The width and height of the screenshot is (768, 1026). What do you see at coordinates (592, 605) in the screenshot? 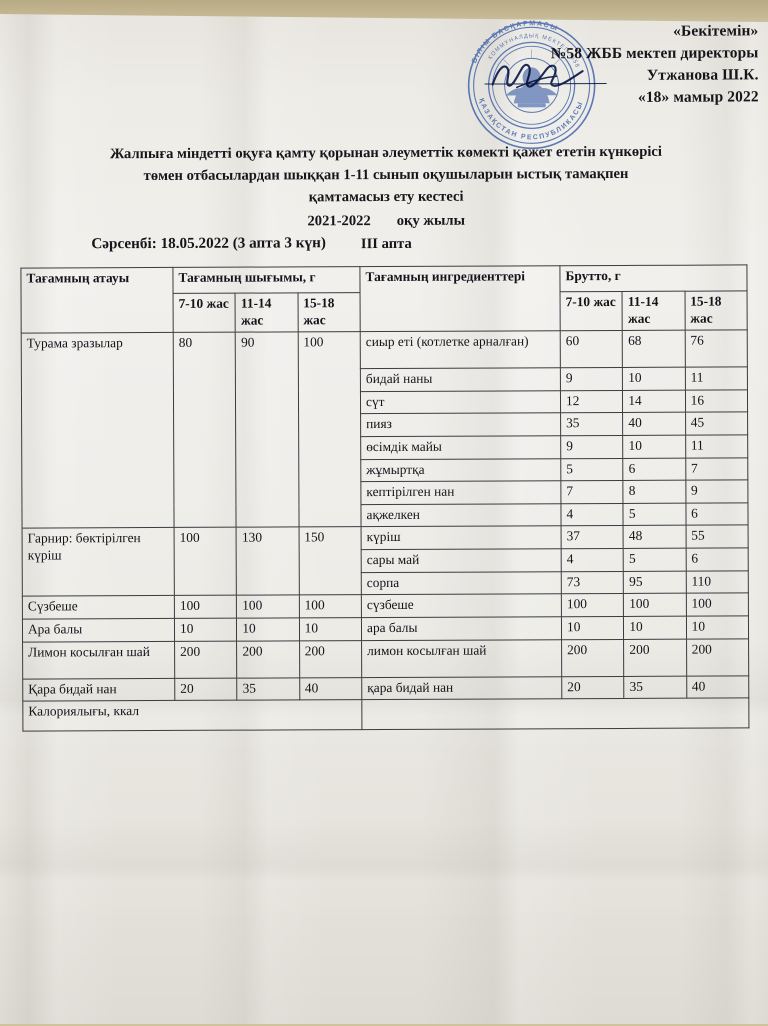
I see `cell-brutto-1: 100` at bounding box center [592, 605].